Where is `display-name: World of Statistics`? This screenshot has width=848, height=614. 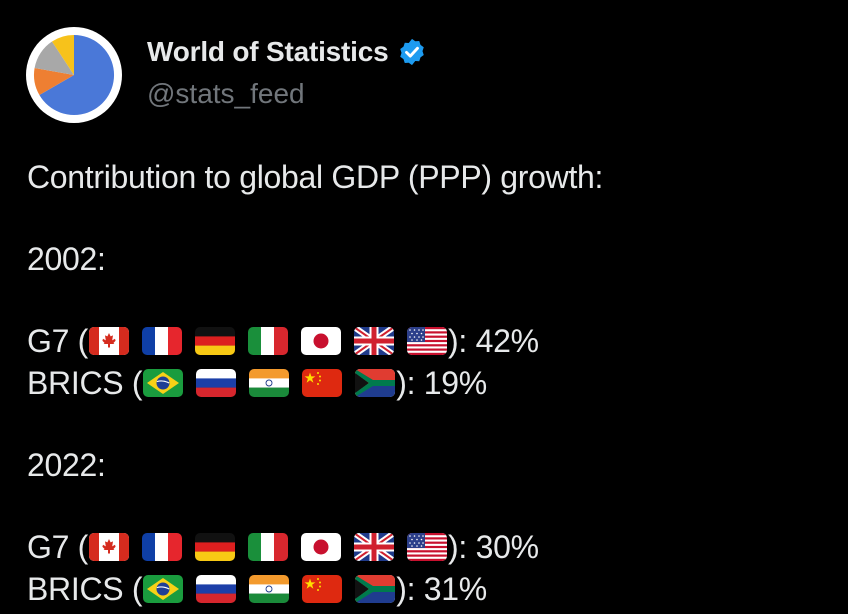 display-name: World of Statistics is located at coordinates (268, 51).